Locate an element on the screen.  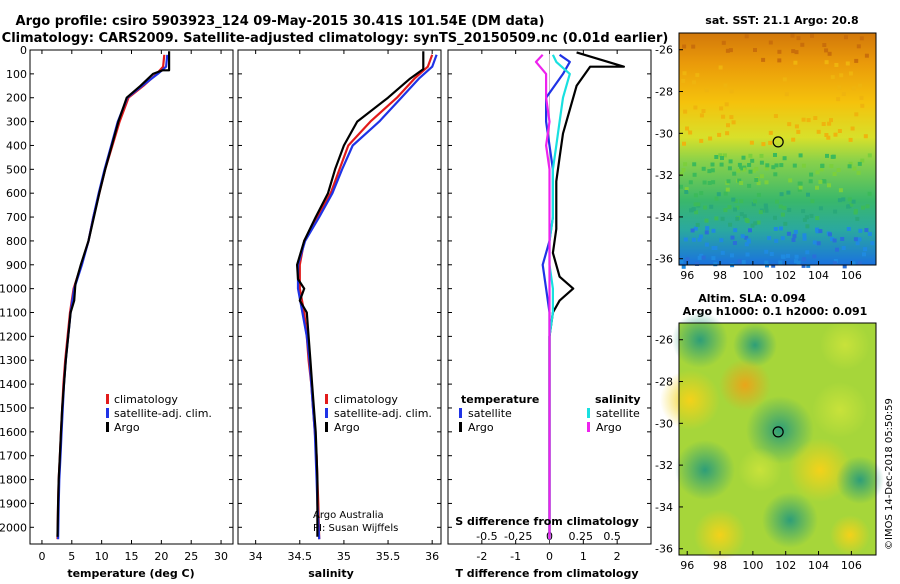
x-tick-label: 30 is located at coordinates (221, 556).